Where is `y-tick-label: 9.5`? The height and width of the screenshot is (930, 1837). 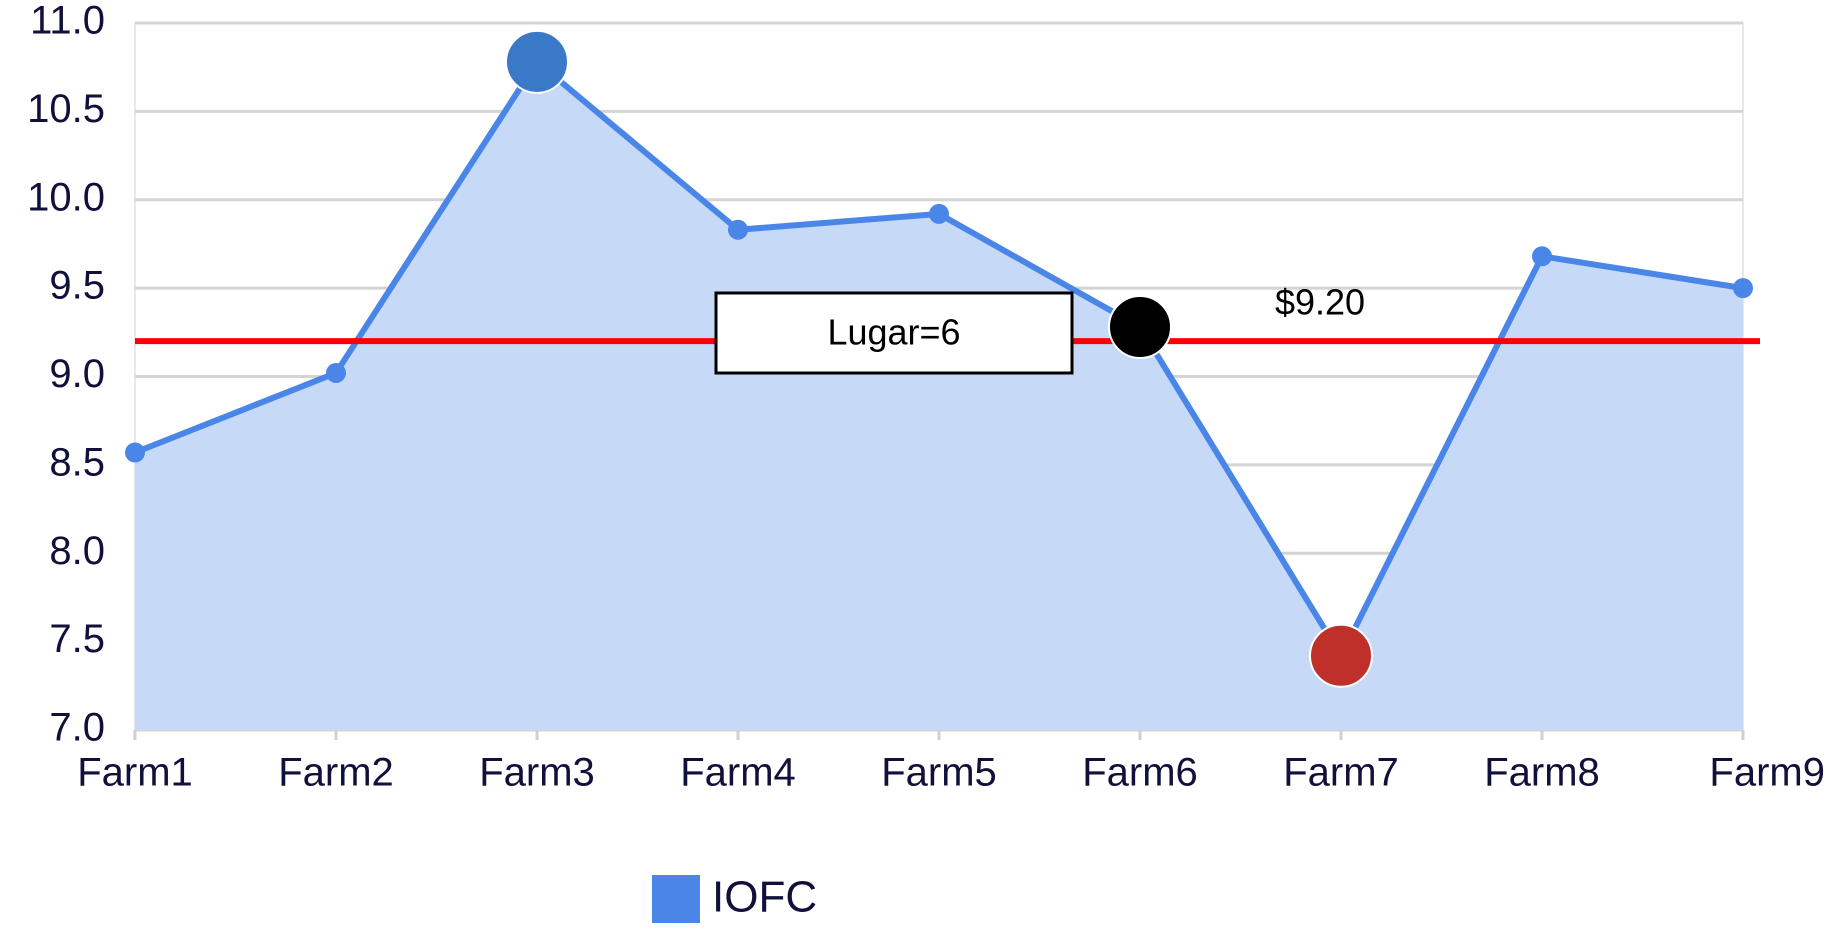 y-tick-label: 9.5 is located at coordinates (77, 286).